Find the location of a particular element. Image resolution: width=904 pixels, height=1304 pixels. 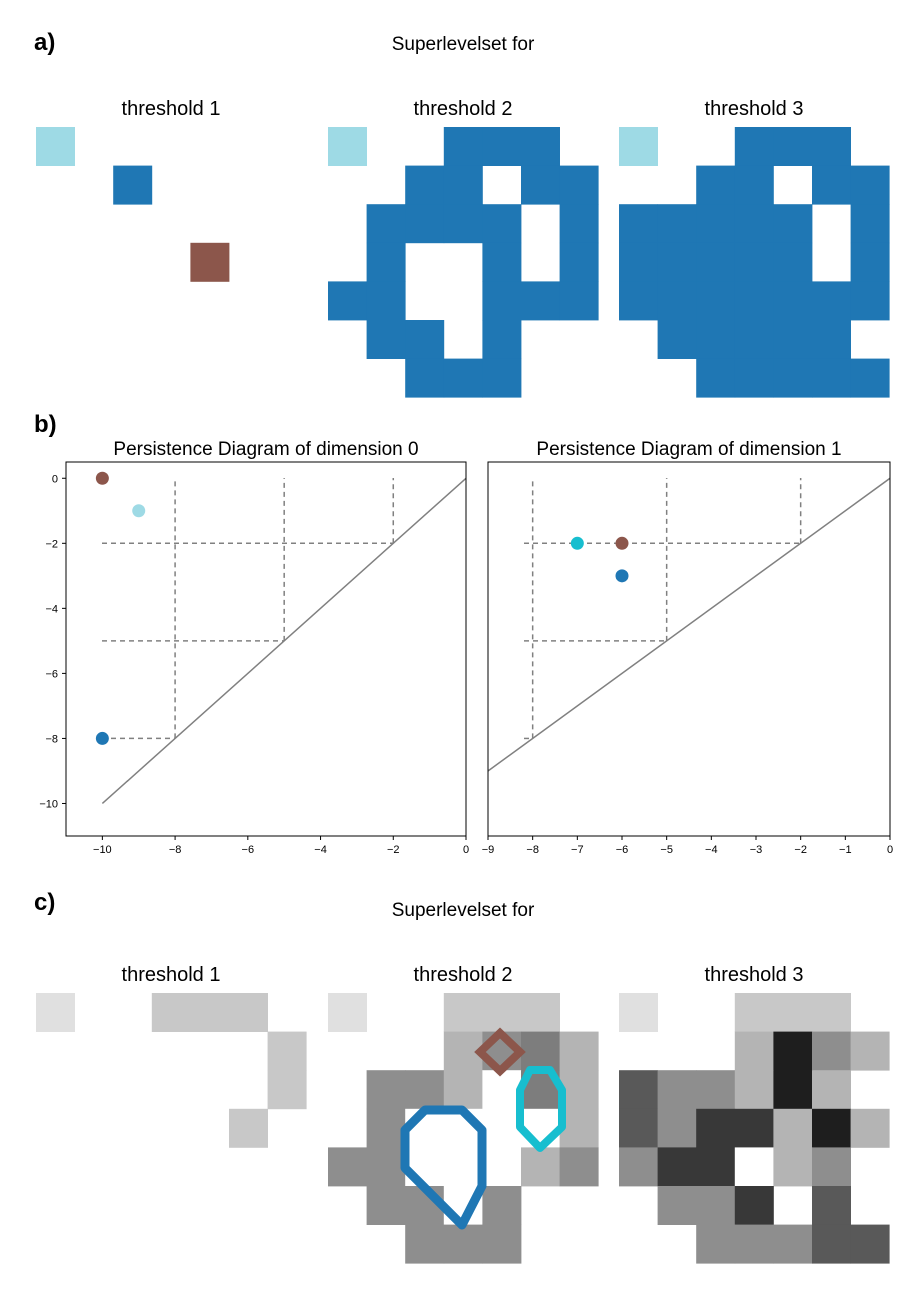

x-tick-label: −5 is located at coordinates (666, 850).